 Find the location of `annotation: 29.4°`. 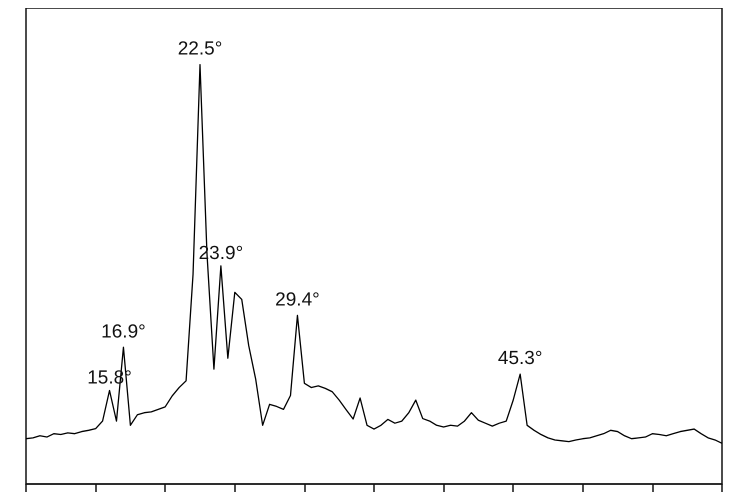

annotation: 29.4° is located at coordinates (297, 299).